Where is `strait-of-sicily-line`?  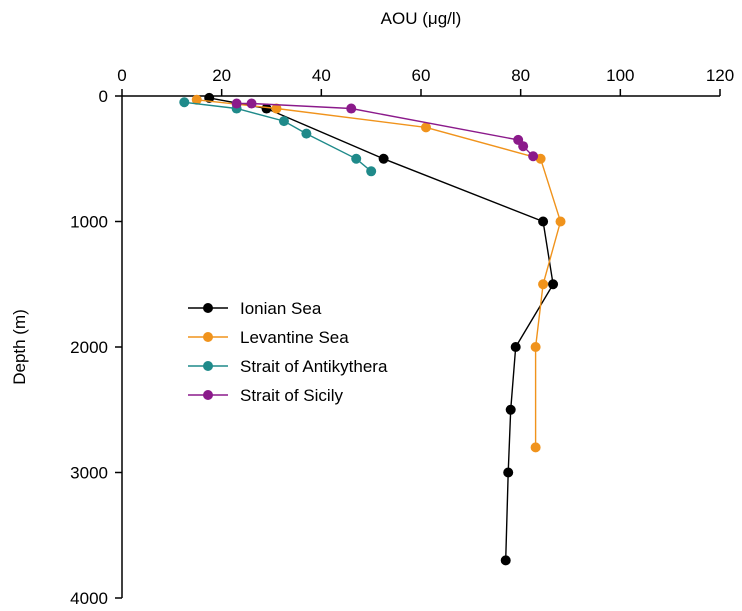 strait-of-sicily-line is located at coordinates (385, 129).